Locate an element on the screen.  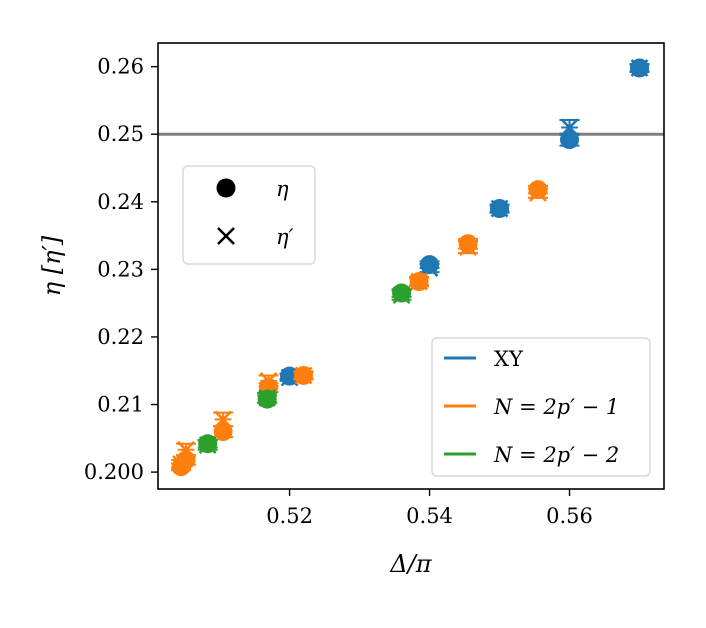
circle-marker-icon is located at coordinates (226, 188).